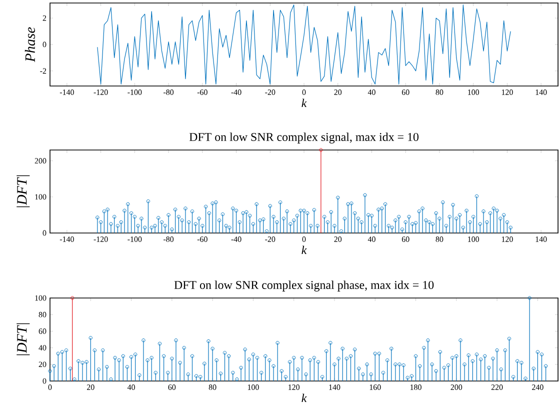 The image size is (559, 416). What do you see at coordinates (304, 44) in the screenshot?
I see `line-series` at bounding box center [304, 44].